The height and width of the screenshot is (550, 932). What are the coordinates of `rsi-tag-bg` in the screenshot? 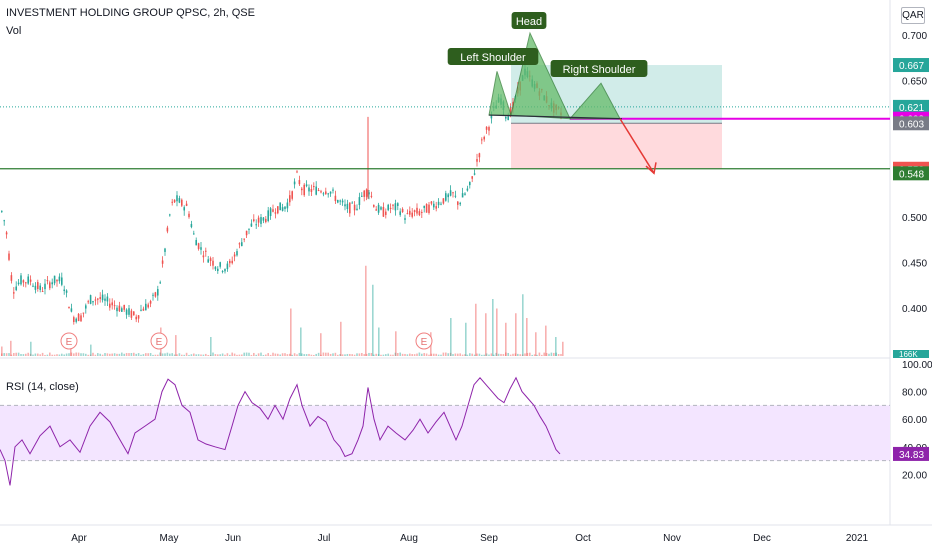 It's located at (911, 453).